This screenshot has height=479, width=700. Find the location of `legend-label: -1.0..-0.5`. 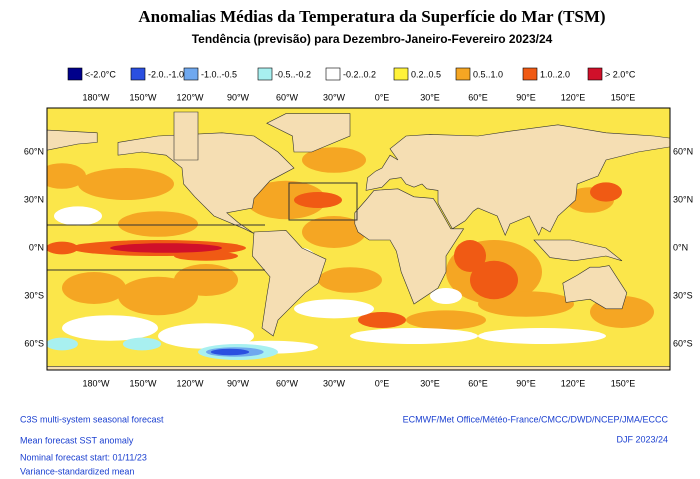

legend-label: -1.0..-0.5 is located at coordinates (219, 74).